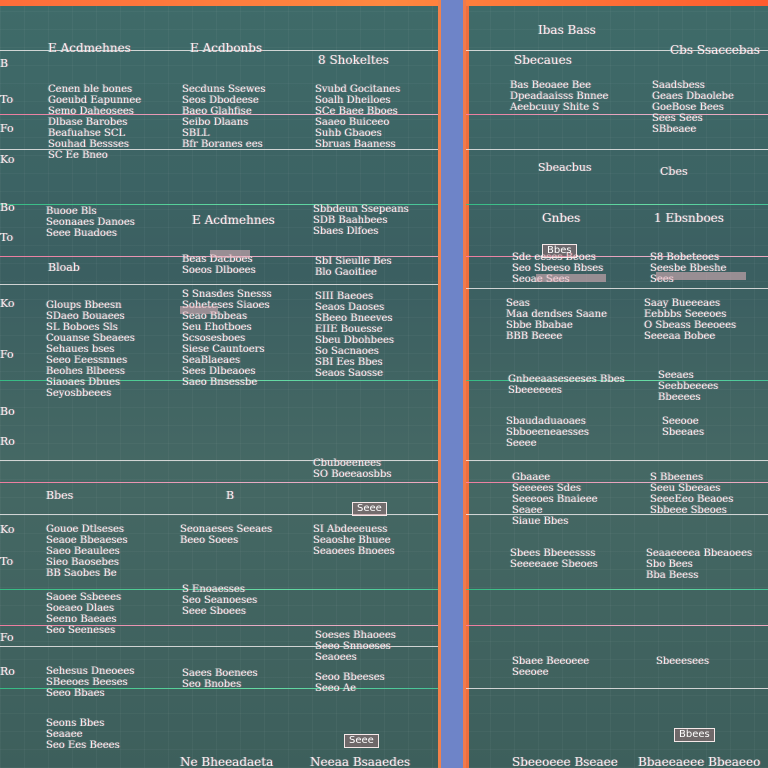 Image resolution: width=768 pixels, height=768 pixels. Describe the element at coordinates (683, 427) in the screenshot. I see `table-cell: Seeooe Sbeeaes` at that location.